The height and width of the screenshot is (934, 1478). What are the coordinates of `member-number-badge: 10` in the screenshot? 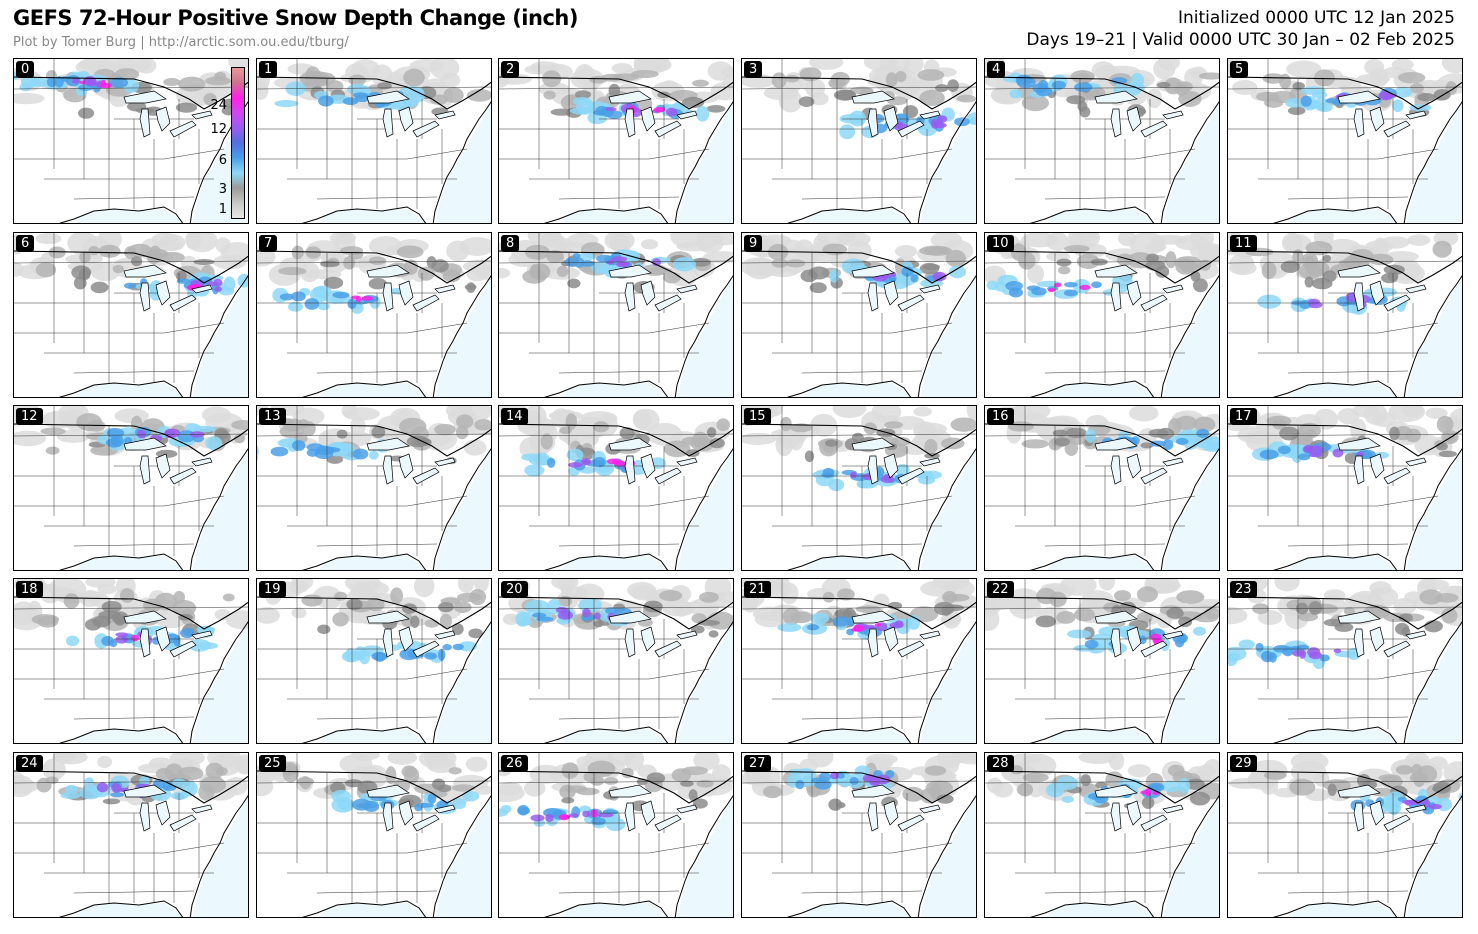 It's located at (1000, 243).